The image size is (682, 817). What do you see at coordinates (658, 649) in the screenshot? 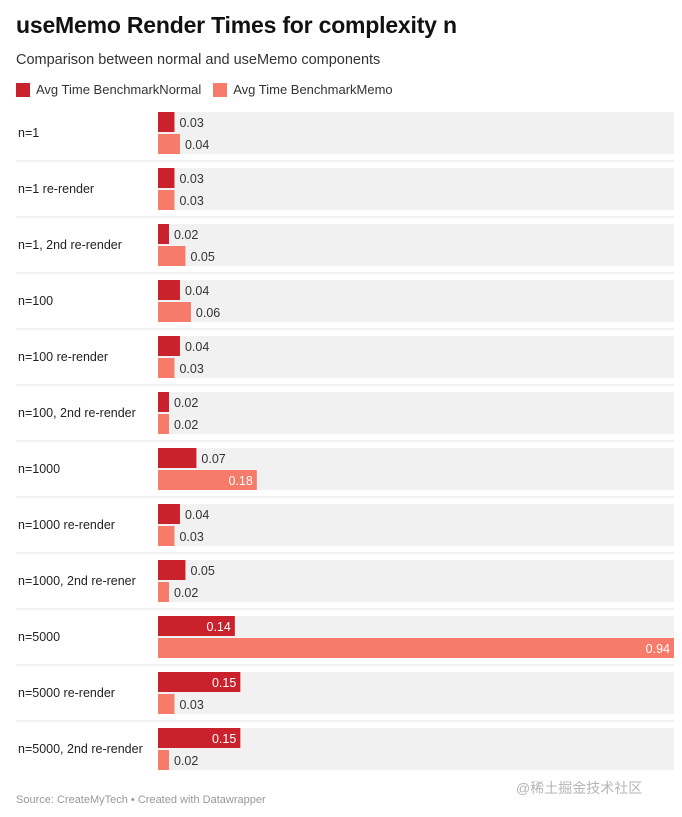
I see `data-label: 0.94` at bounding box center [658, 649].